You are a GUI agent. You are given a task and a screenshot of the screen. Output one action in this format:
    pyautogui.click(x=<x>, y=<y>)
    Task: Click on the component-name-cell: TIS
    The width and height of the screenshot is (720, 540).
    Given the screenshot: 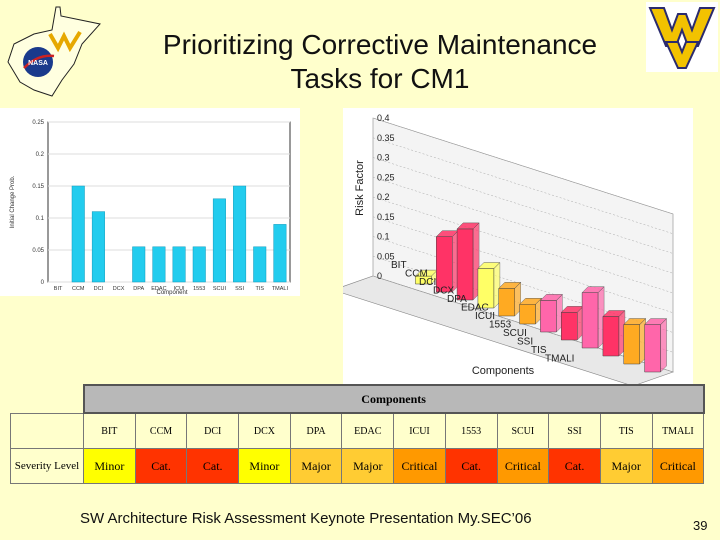 What is the action you would take?
    pyautogui.click(x=626, y=430)
    